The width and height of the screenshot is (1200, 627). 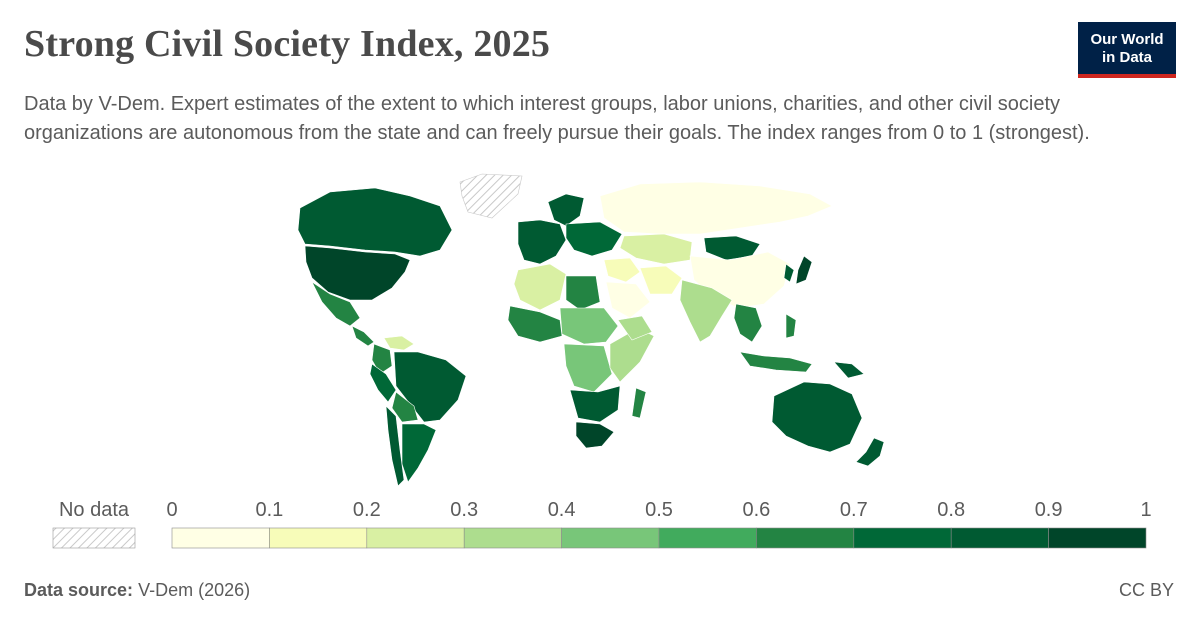 I want to click on legend-tick-label: 1, so click(x=1145, y=510).